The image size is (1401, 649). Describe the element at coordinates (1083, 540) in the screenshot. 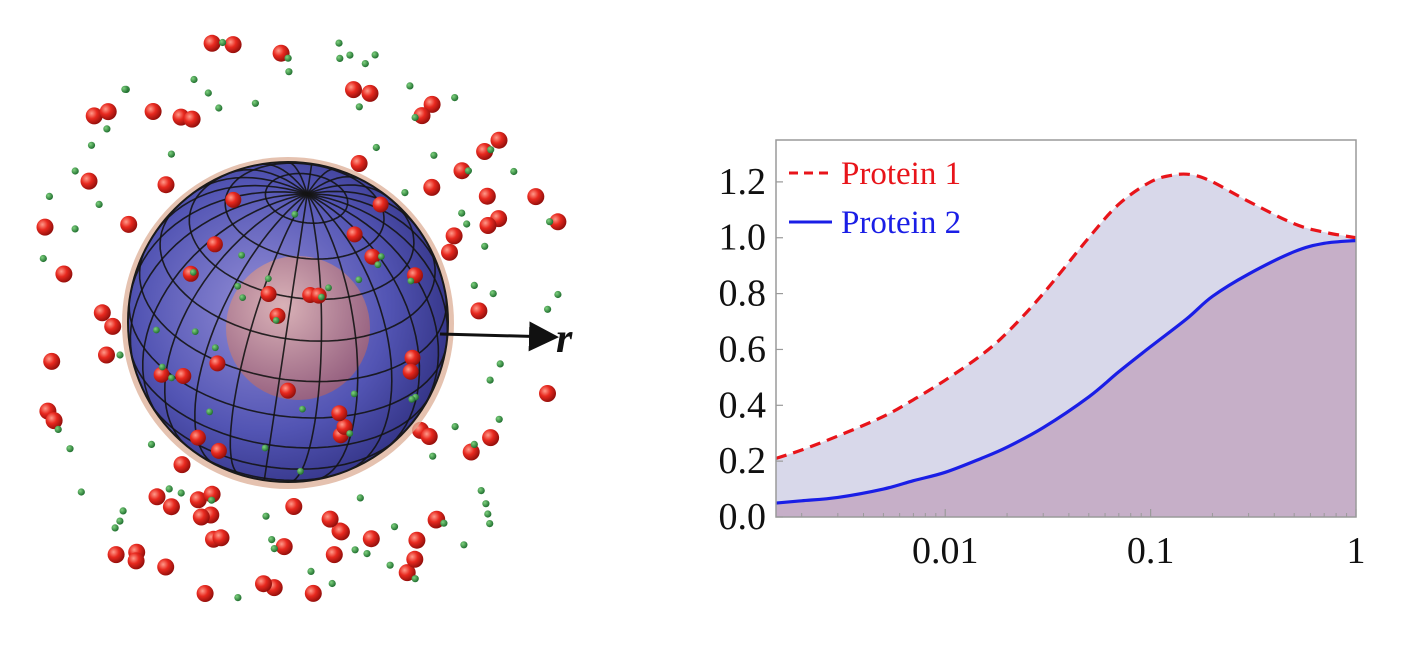

I see `x-axis-ticks: 0.01 0.1 1` at that location.